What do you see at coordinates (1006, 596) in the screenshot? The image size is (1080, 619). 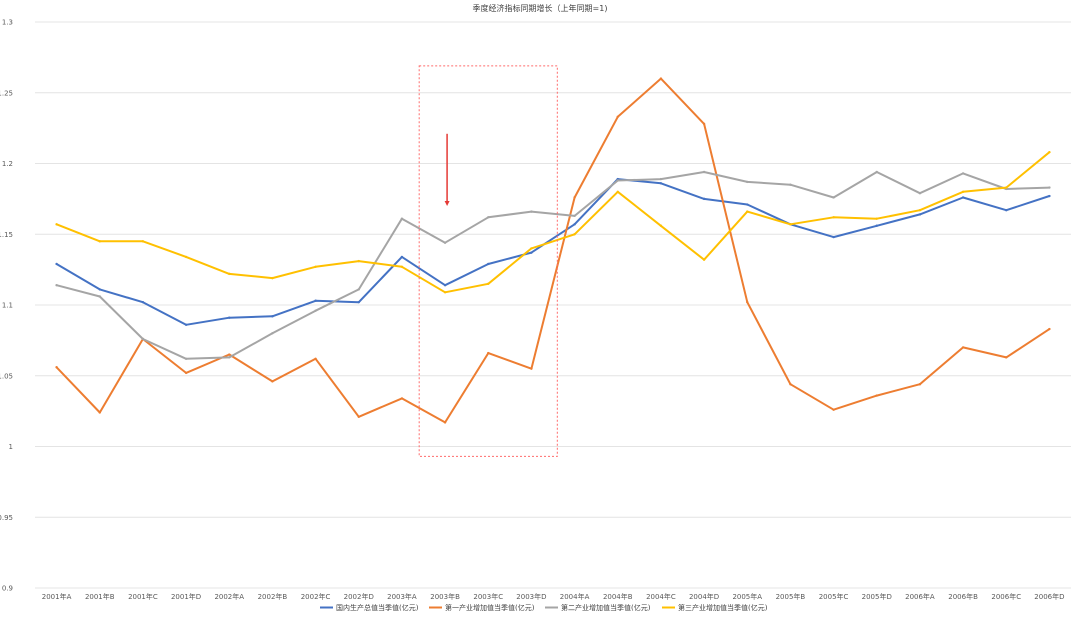 I see `x-tick-label: 2006年C` at bounding box center [1006, 596].